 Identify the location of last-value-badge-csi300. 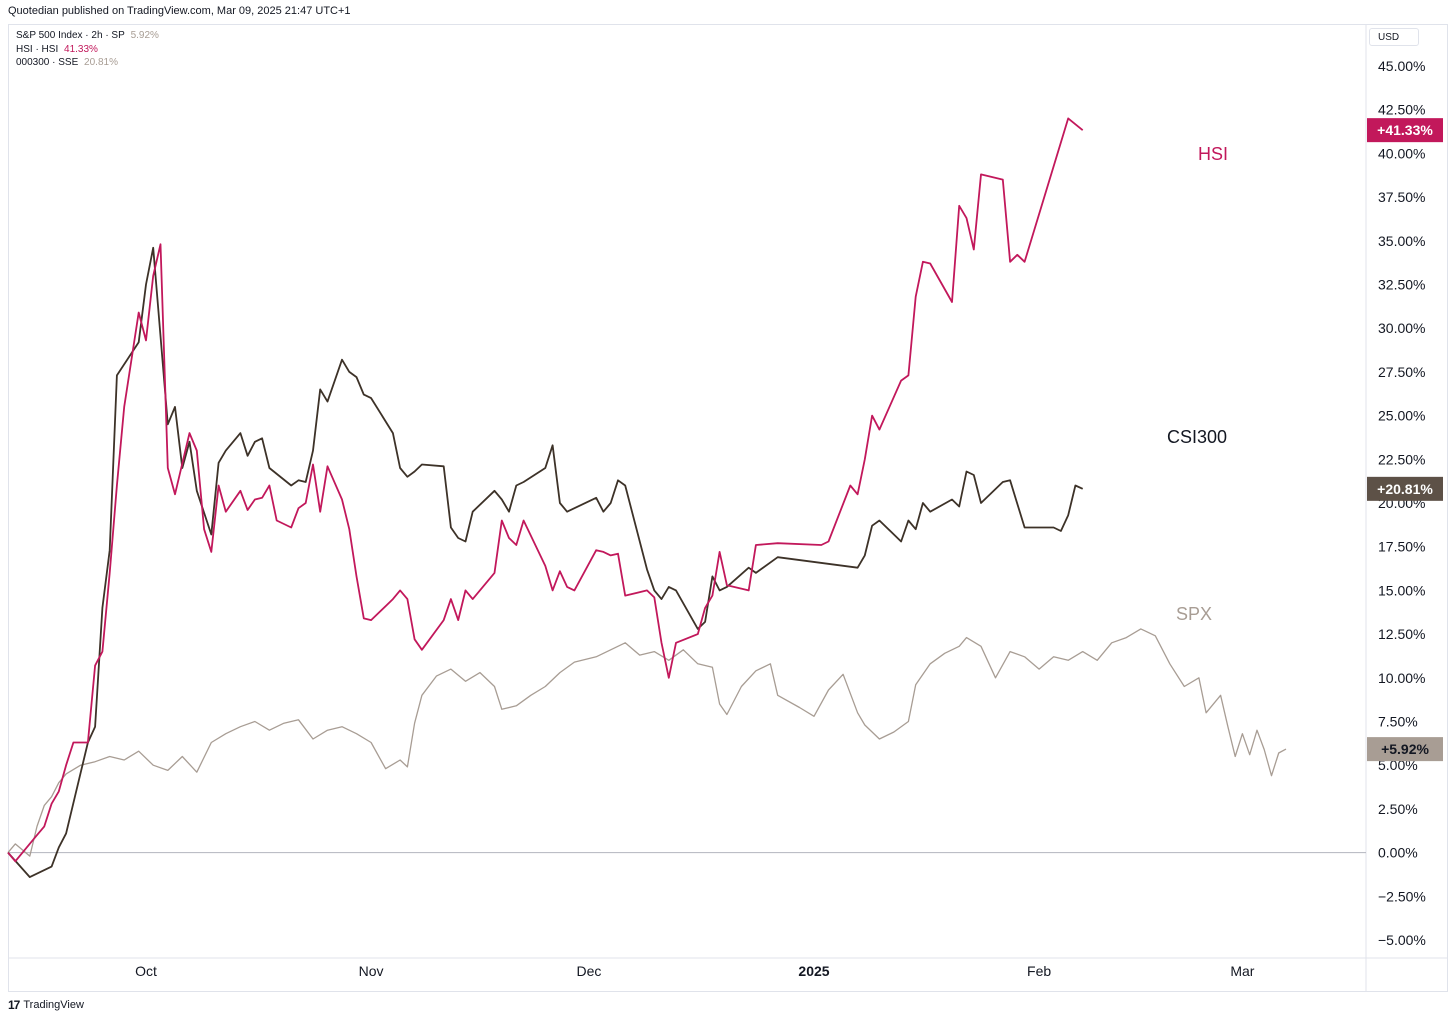
(1405, 488).